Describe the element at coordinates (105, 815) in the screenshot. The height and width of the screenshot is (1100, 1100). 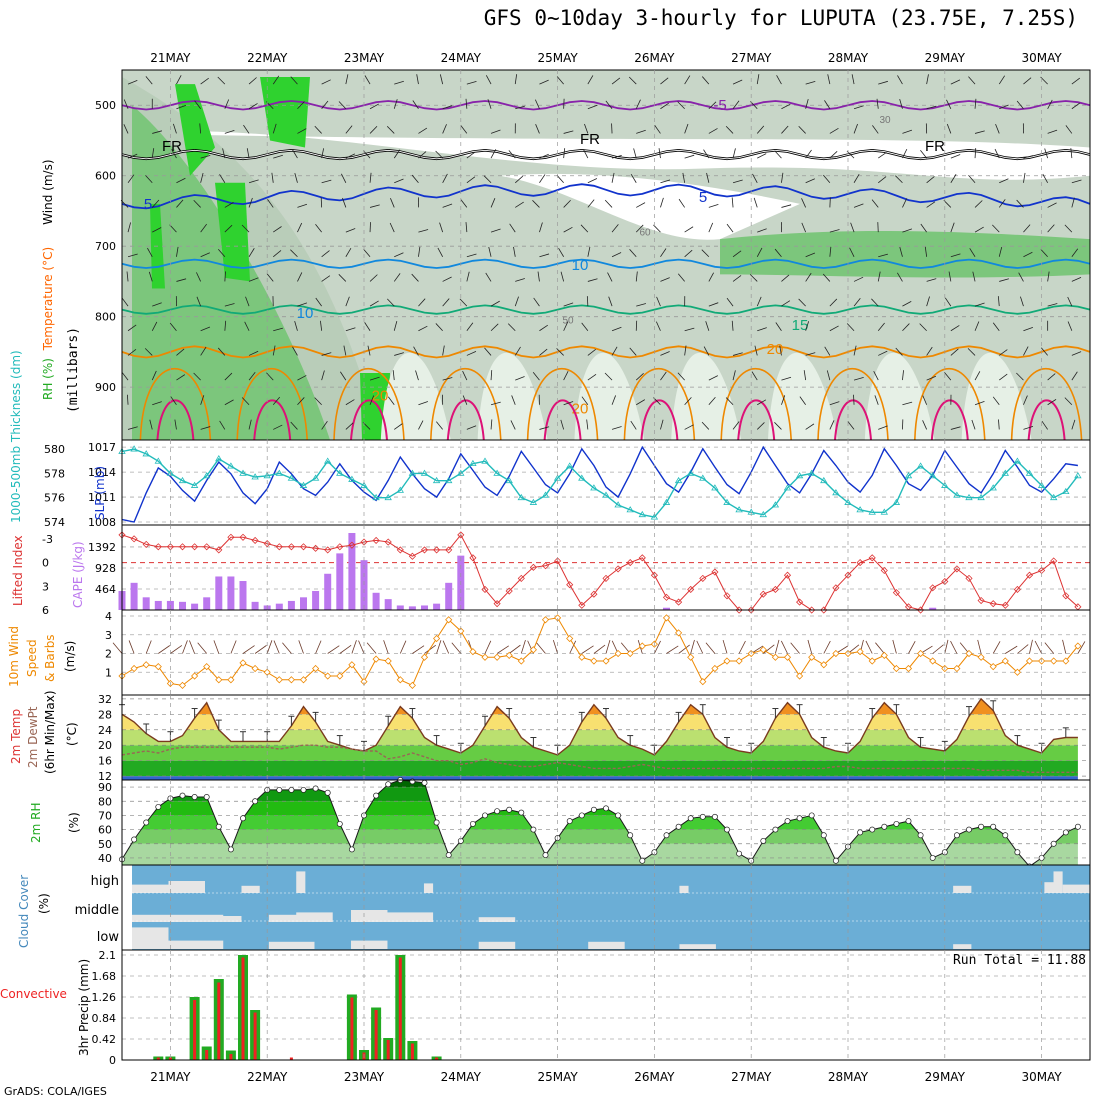
I see `rh-y-tick: 70` at that location.